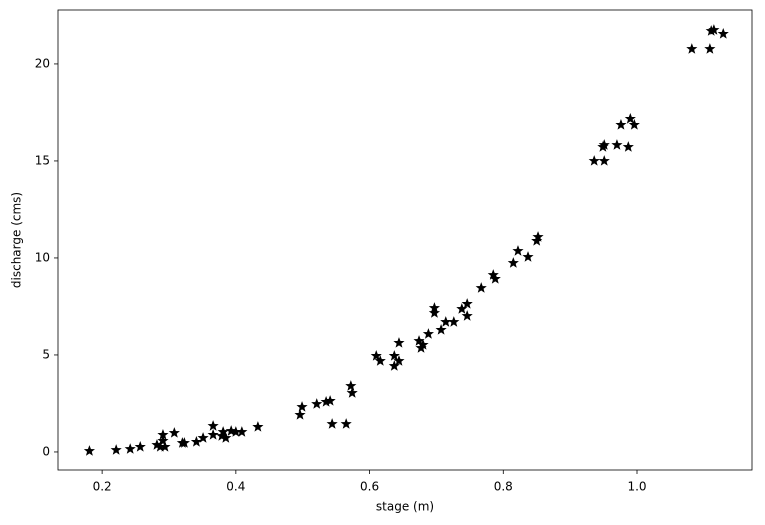 The height and width of the screenshot is (525, 765). Describe the element at coordinates (235, 487) in the screenshot. I see `x-tick-label: 0.4` at that location.